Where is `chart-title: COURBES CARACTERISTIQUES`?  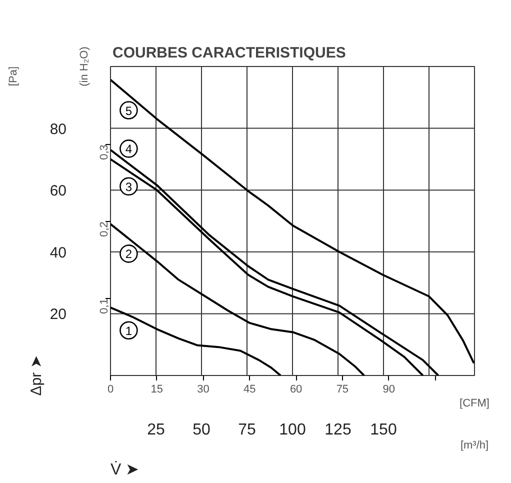 chart-title: COURBES CARACTERISTIQUES is located at coordinates (229, 53).